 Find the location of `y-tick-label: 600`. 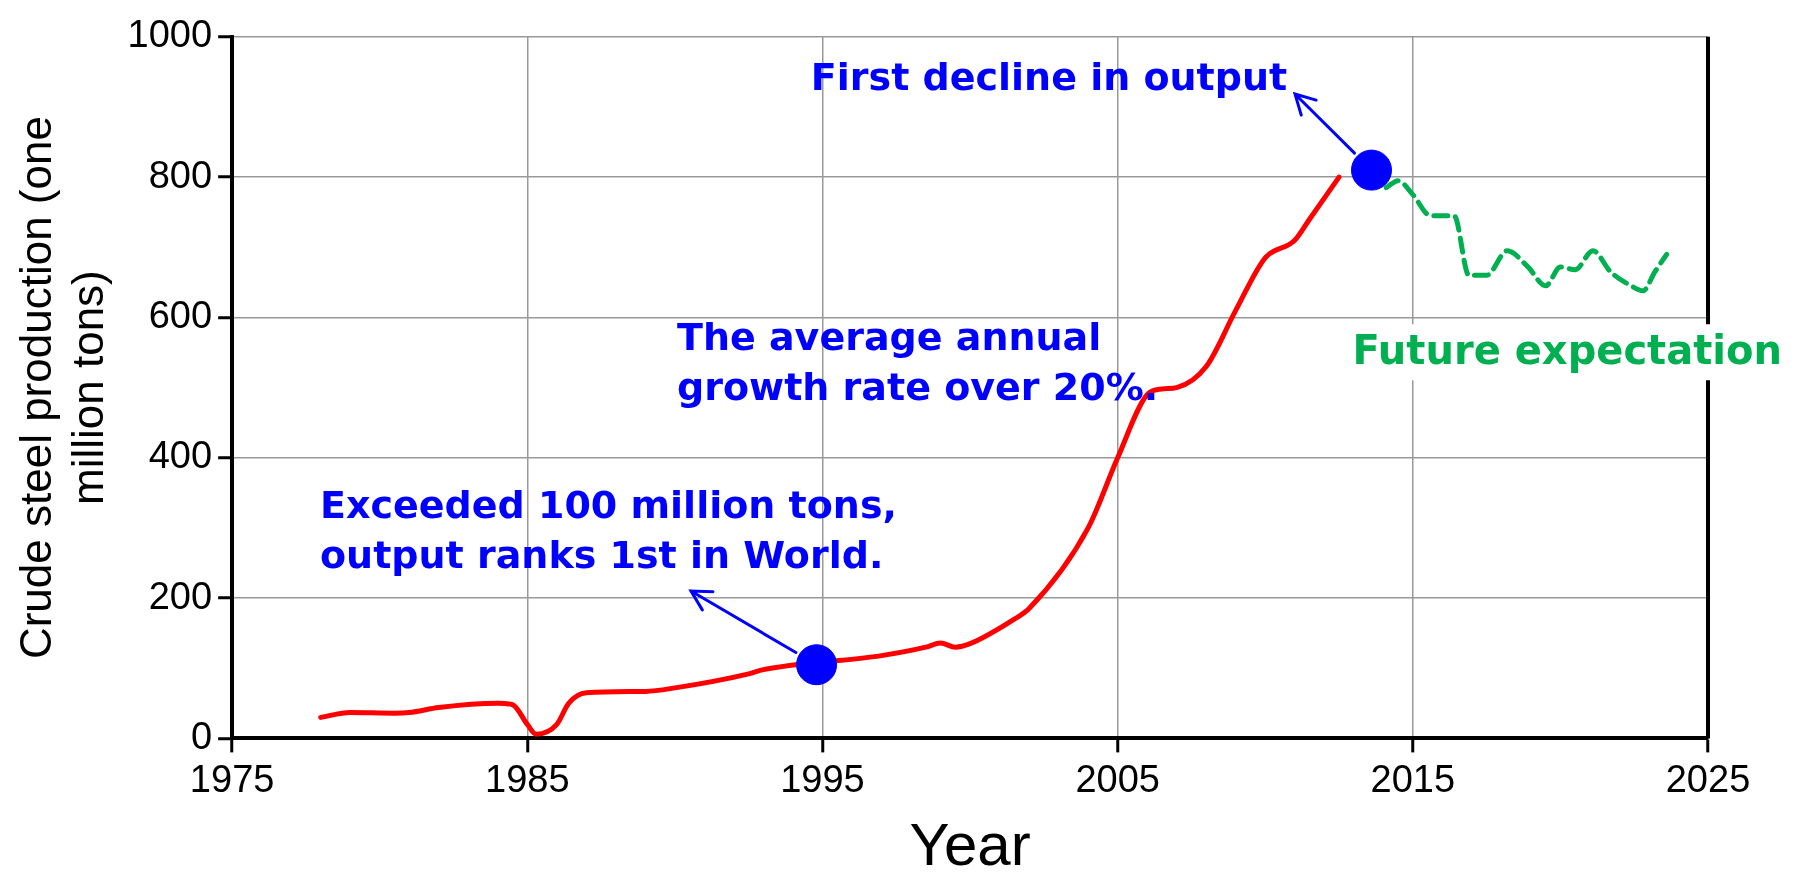

y-tick-label: 600 is located at coordinates (180, 314).